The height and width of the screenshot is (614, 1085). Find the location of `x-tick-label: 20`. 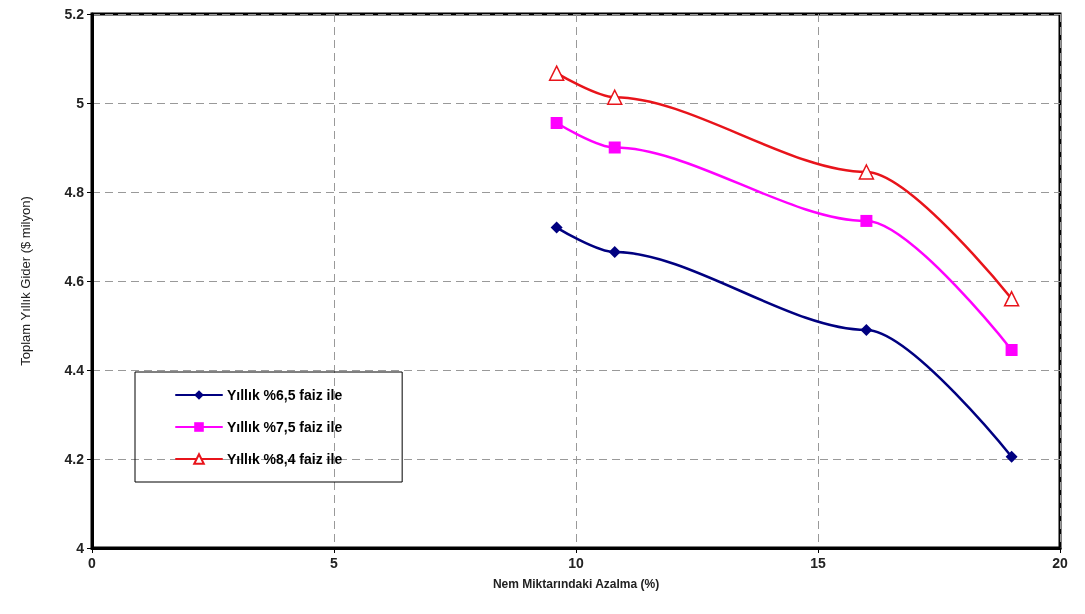

x-tick-label: 20 is located at coordinates (1060, 563).